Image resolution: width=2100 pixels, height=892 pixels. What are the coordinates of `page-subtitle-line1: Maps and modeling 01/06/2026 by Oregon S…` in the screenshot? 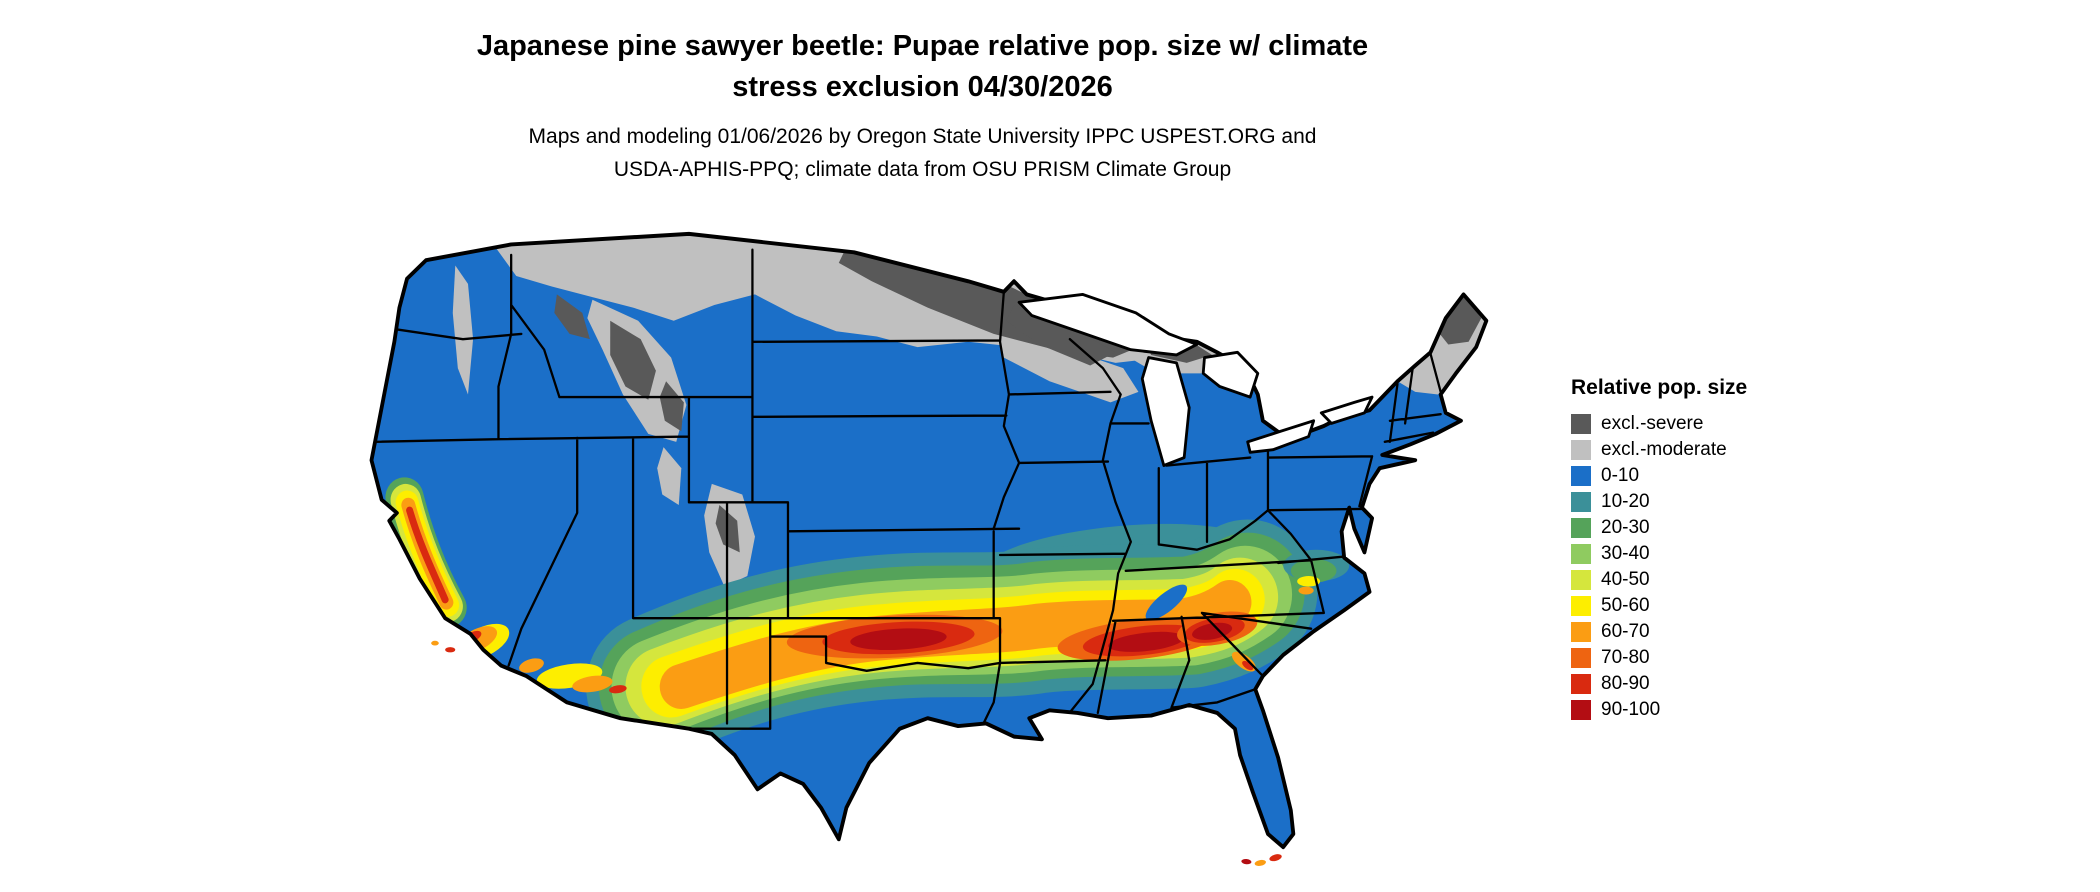 It's located at (922, 136).